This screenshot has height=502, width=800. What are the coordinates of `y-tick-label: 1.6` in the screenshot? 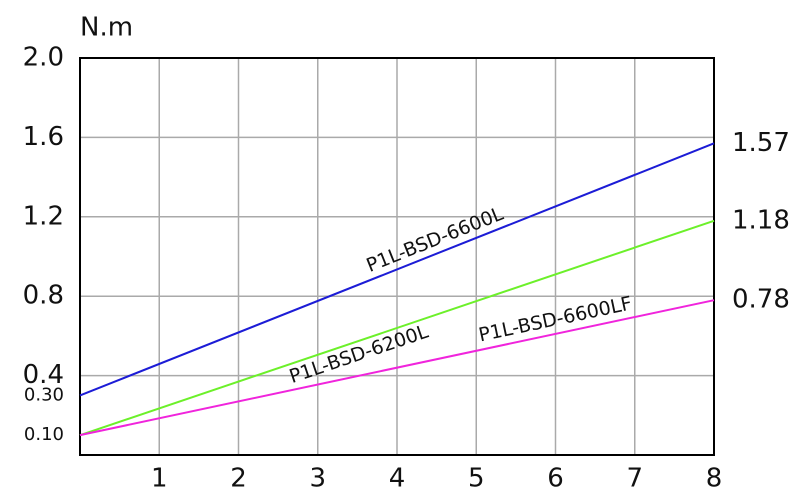 It's located at (43, 137).